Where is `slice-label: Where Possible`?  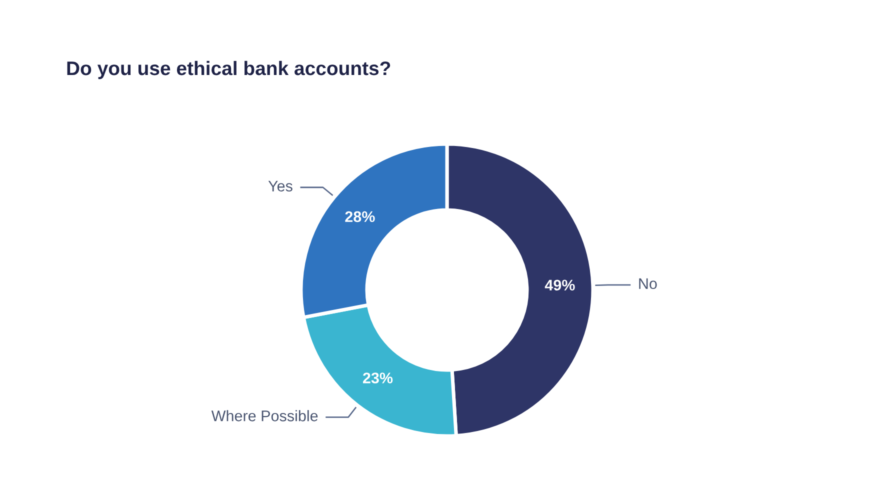
slice-label: Where Possible is located at coordinates (264, 416).